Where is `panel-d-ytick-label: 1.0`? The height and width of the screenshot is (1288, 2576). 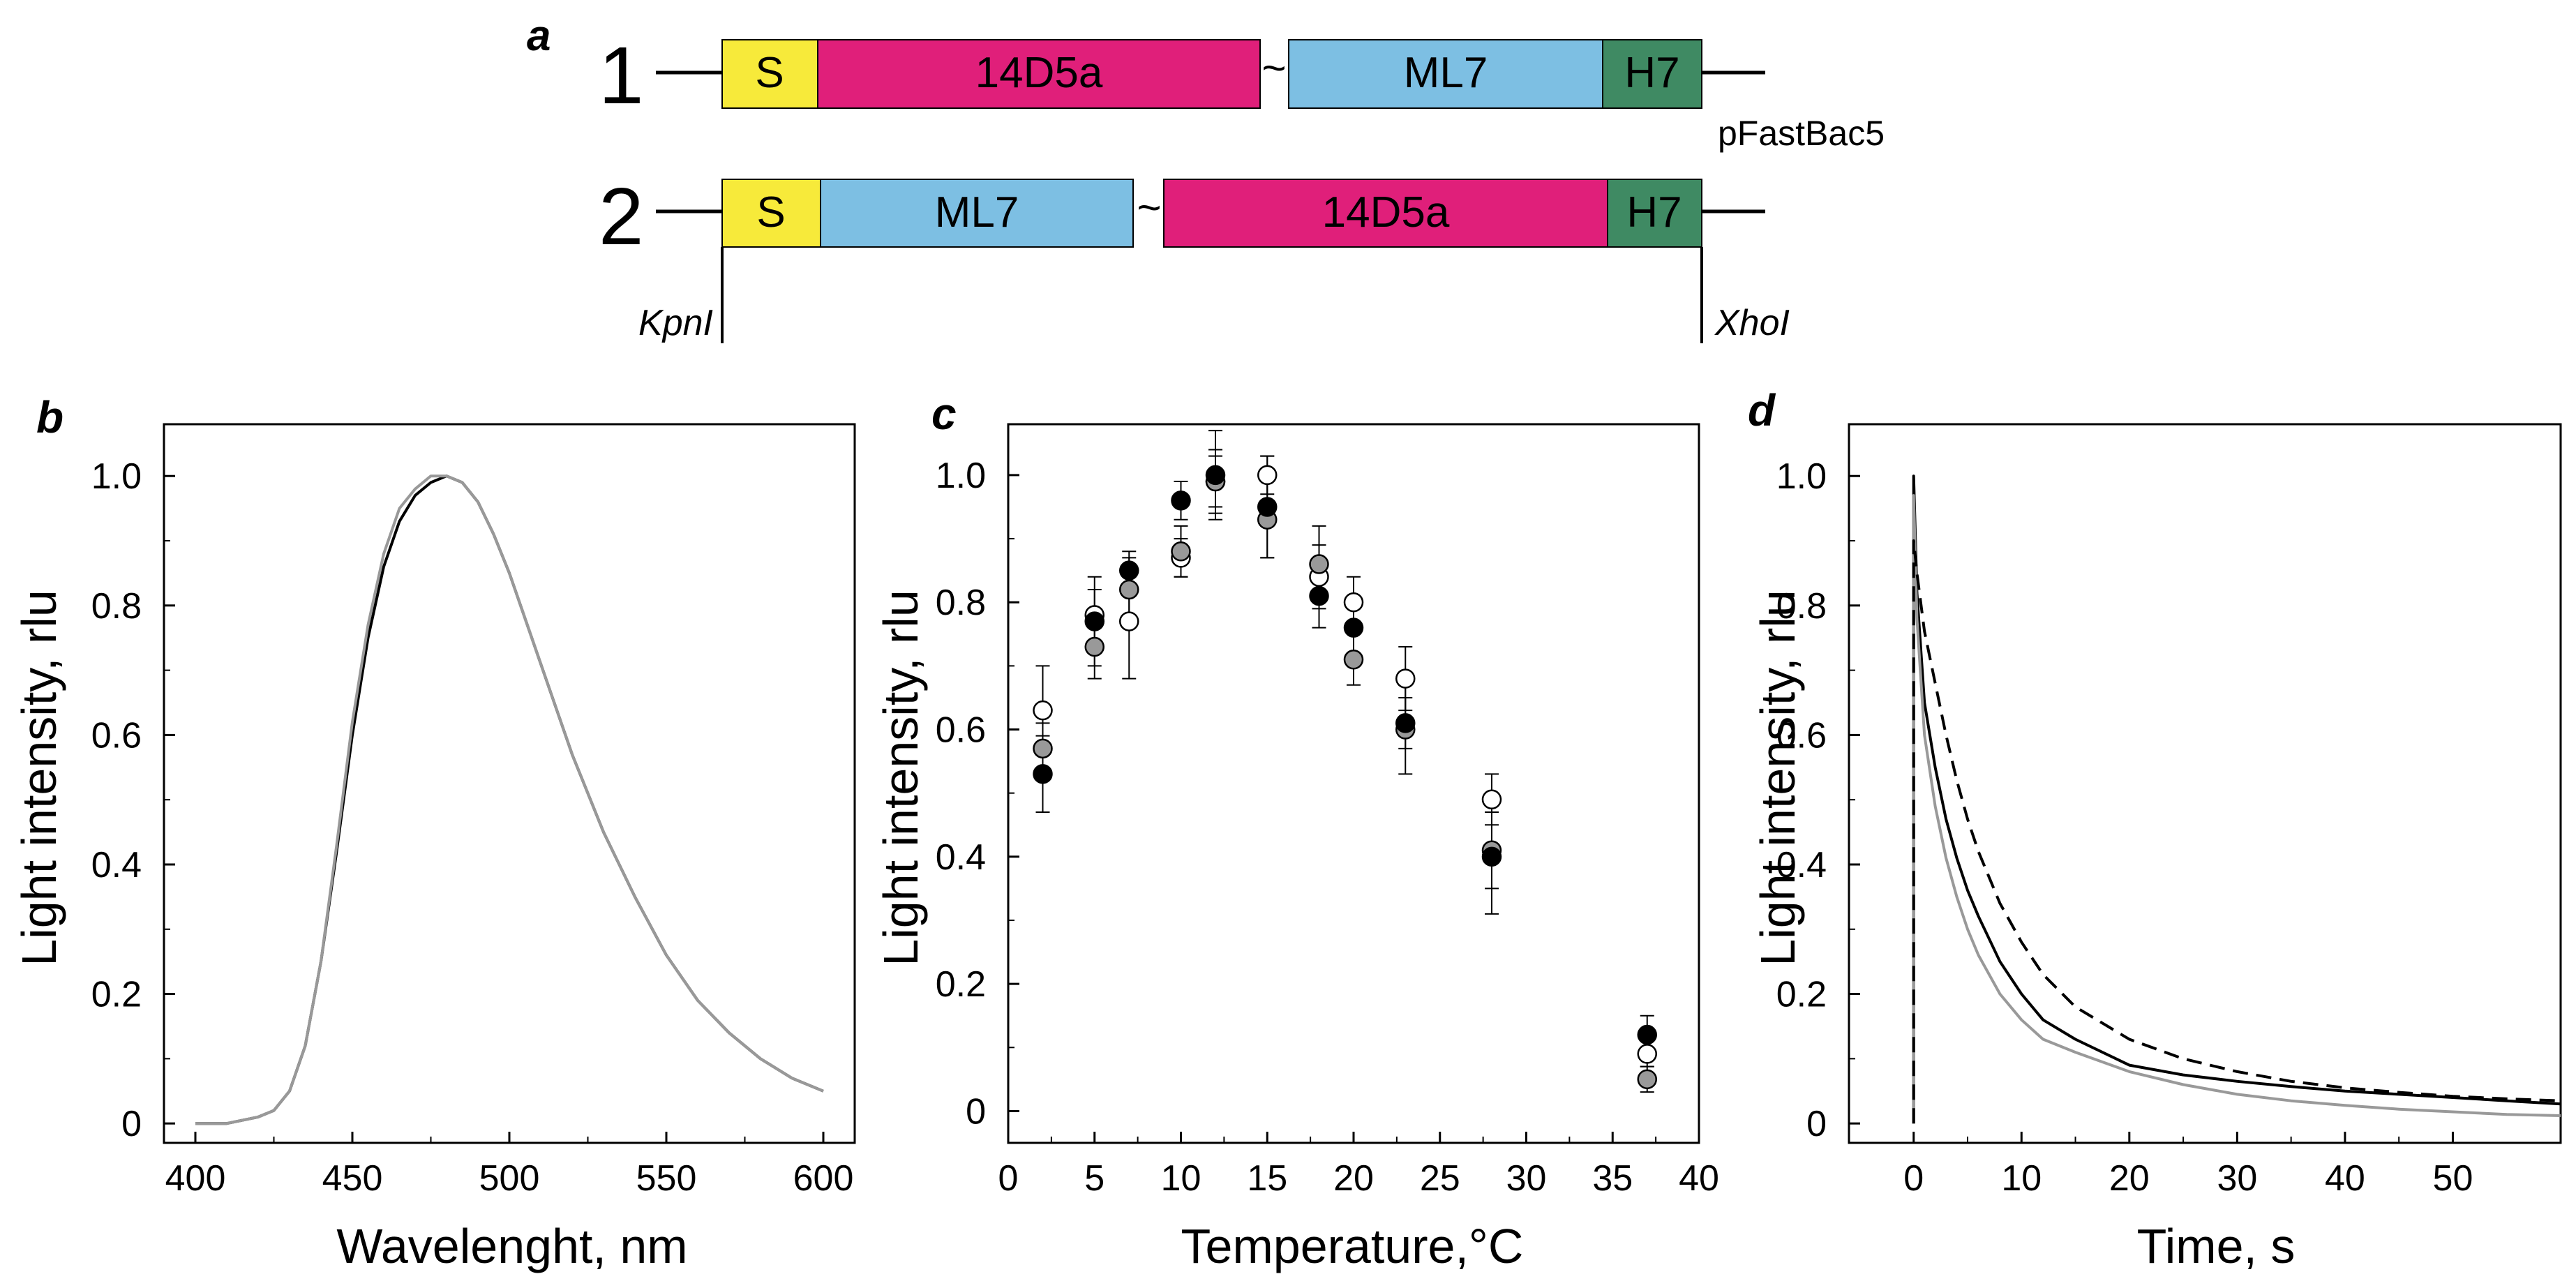 panel-d-ytick-label: 1.0 is located at coordinates (1801, 476).